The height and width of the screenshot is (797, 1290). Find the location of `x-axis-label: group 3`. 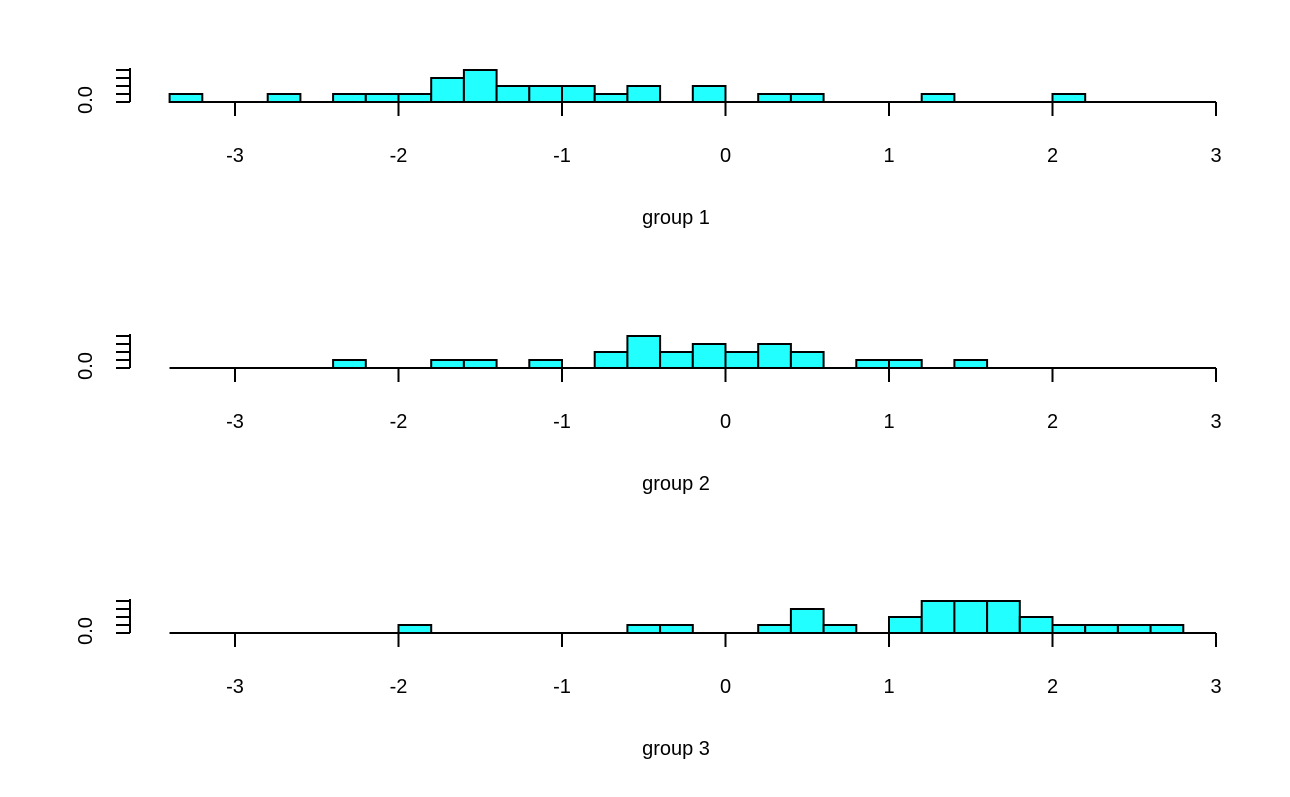

x-axis-label: group 3 is located at coordinates (676, 749).